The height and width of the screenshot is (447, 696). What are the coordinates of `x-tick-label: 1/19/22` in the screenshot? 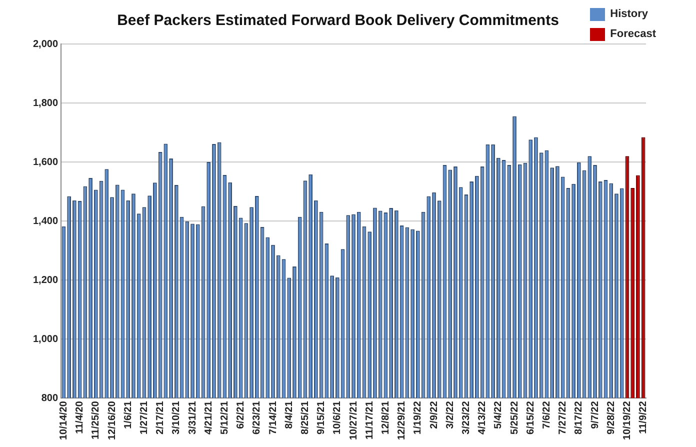 It's located at (418, 417).